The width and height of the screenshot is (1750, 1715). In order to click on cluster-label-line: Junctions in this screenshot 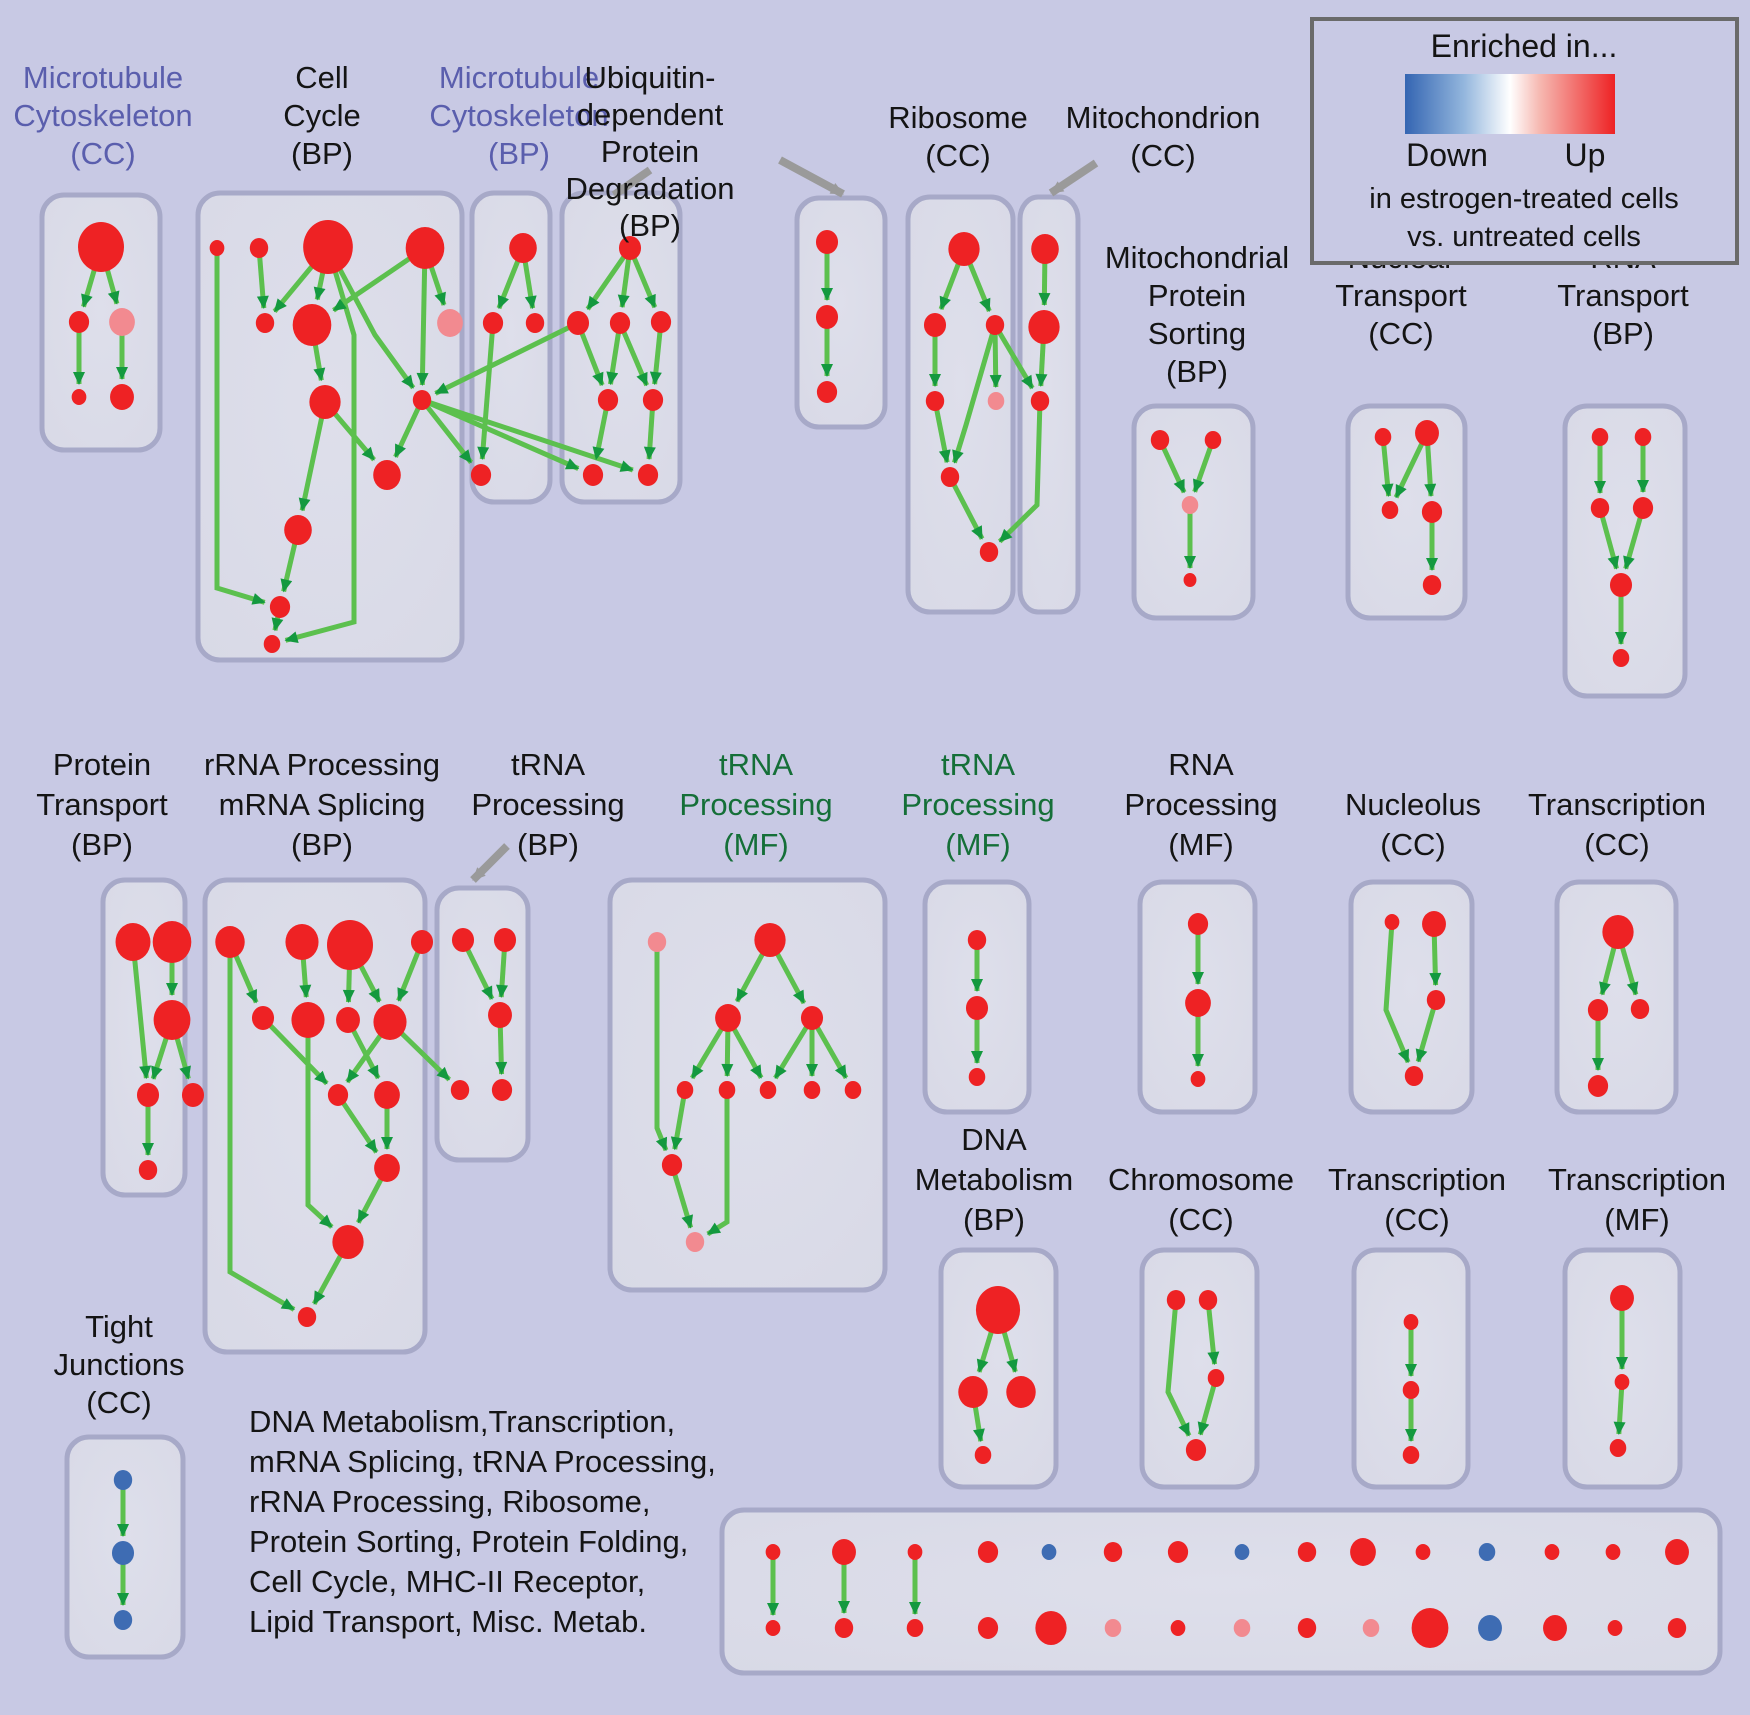, I will do `click(119, 1364)`.